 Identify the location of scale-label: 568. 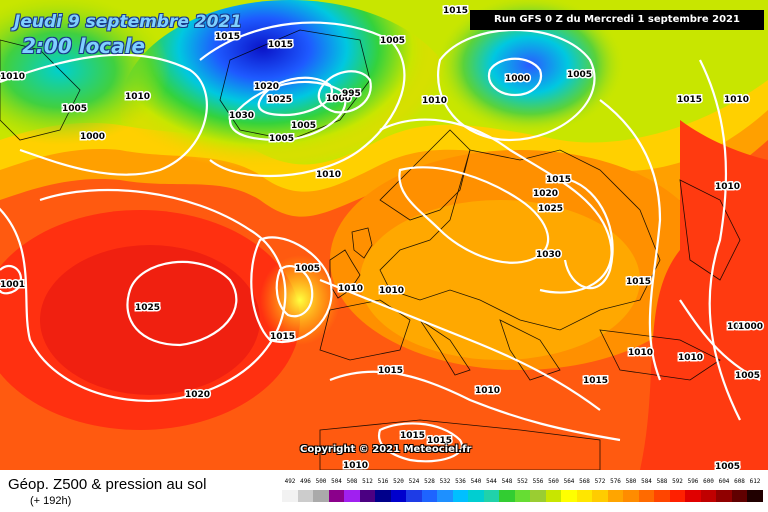
(584, 481).